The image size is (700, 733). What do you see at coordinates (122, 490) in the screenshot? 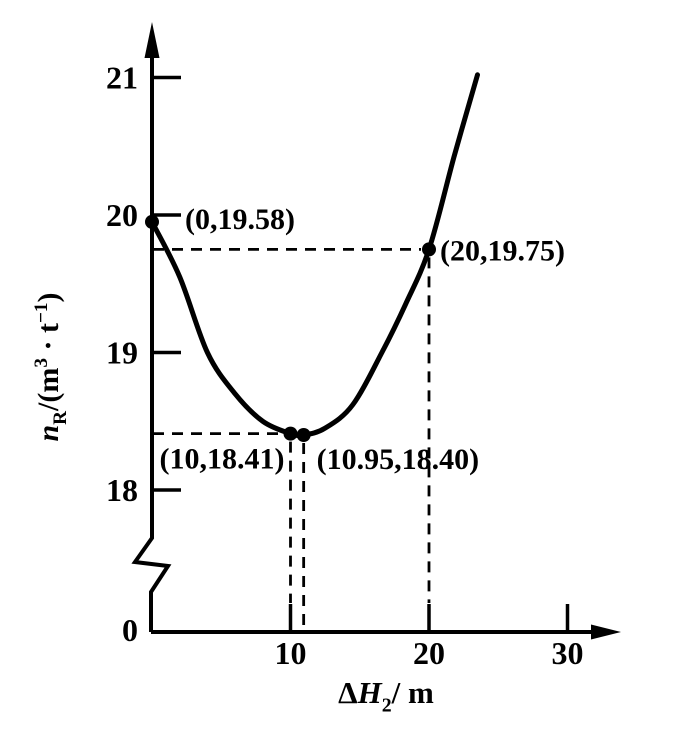
I see `y-tick-label: 18` at bounding box center [122, 490].